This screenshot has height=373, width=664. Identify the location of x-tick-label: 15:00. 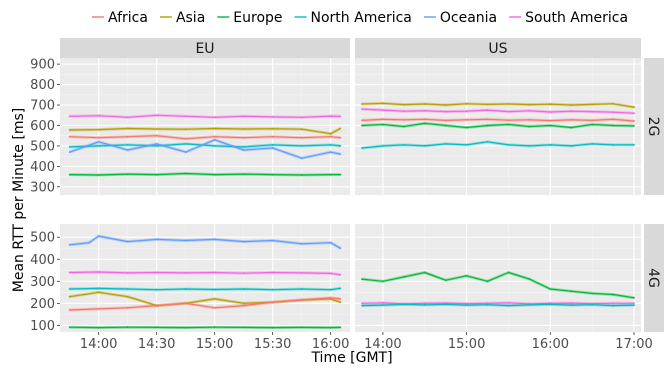
(214, 344).